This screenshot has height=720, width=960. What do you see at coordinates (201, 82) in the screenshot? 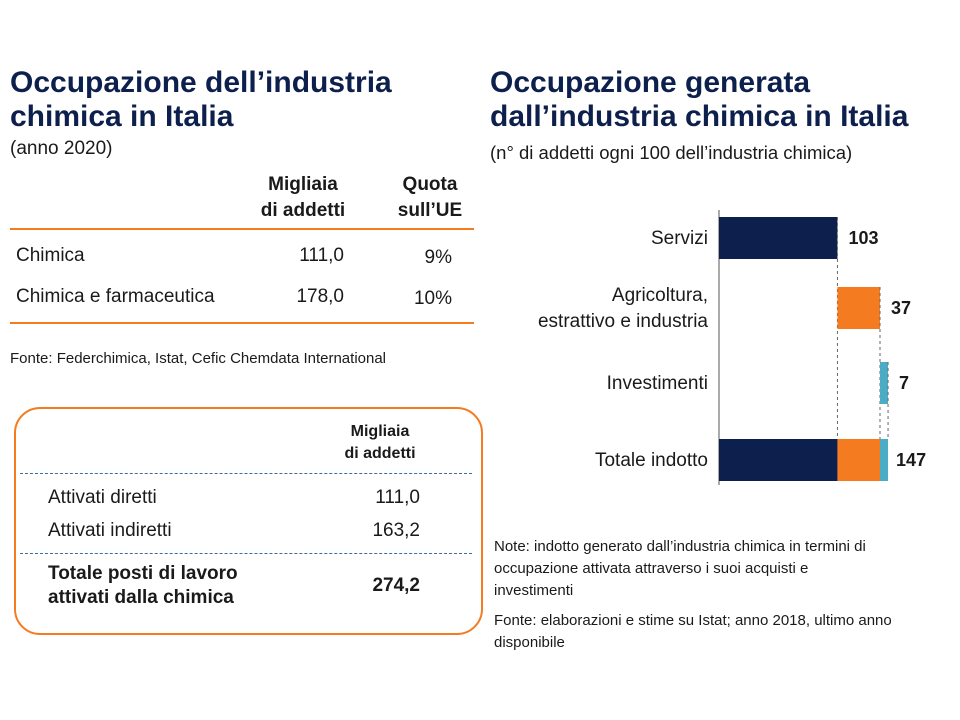
I see `left-title-line1: Occupazione dell’industria` at bounding box center [201, 82].